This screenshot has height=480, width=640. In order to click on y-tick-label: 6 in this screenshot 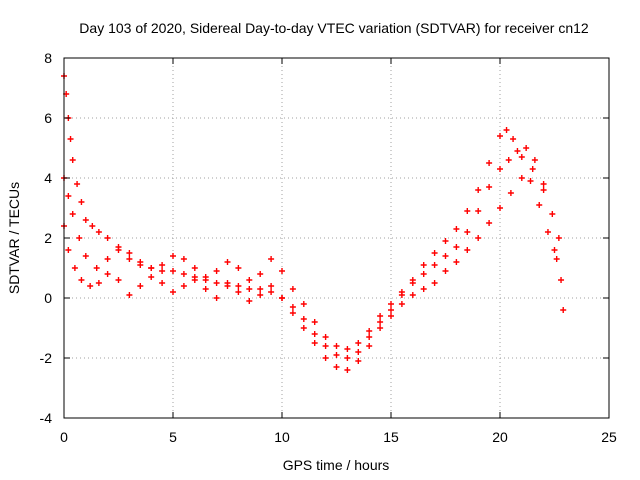, I will do `click(48, 118)`.